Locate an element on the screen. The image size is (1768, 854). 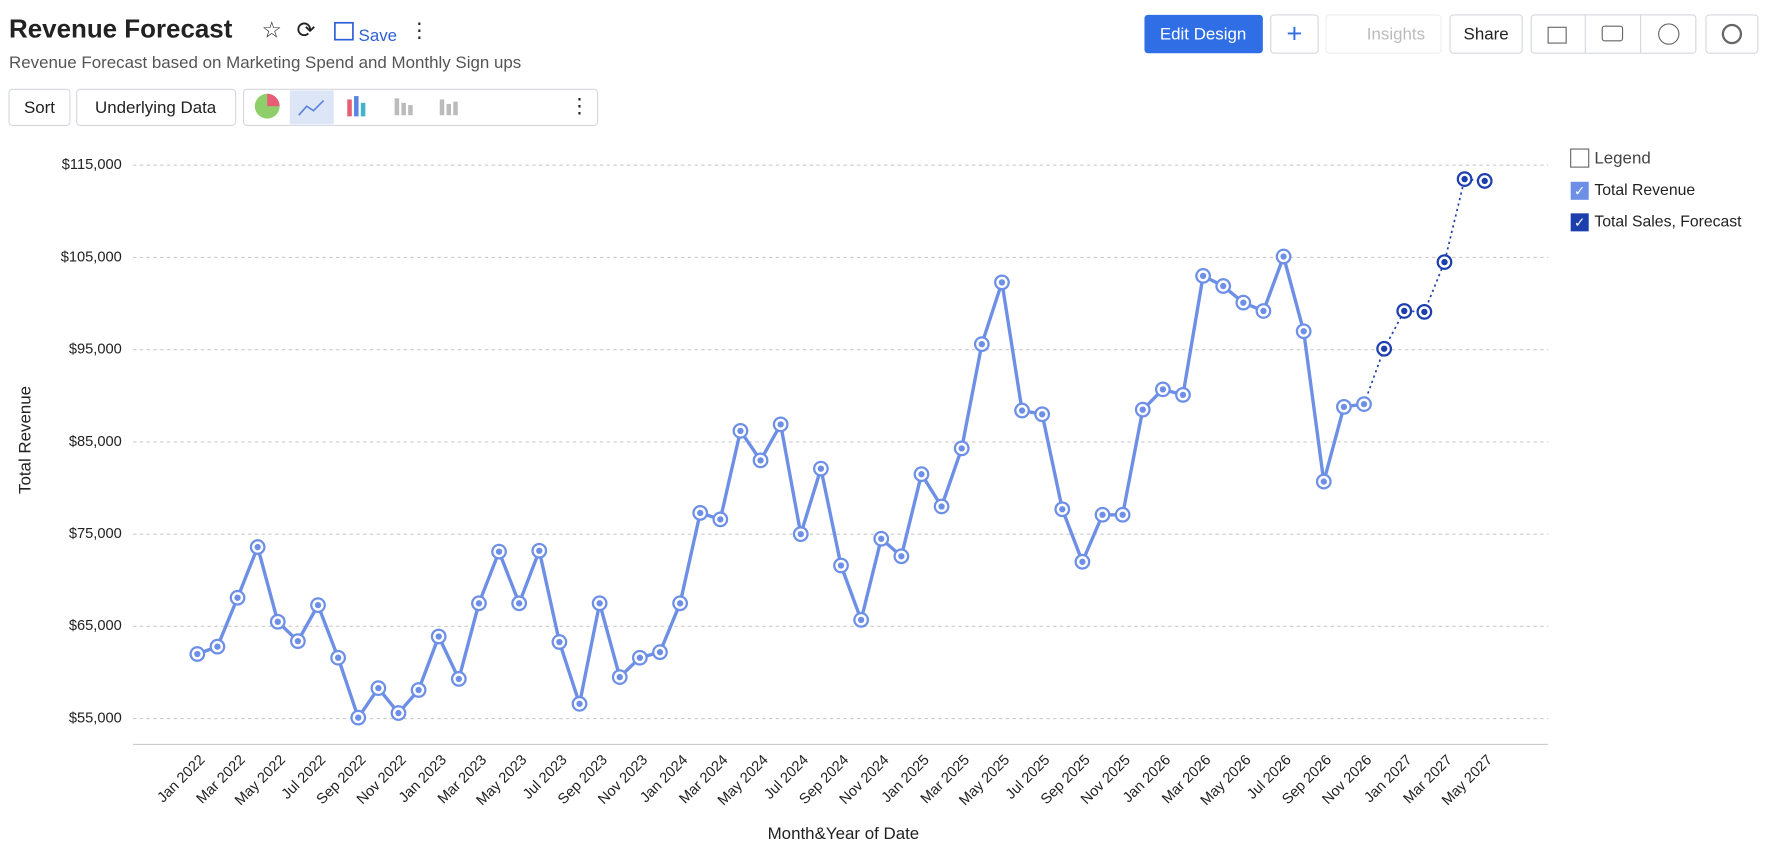
refresh-icon: ⟳ is located at coordinates (306, 30).